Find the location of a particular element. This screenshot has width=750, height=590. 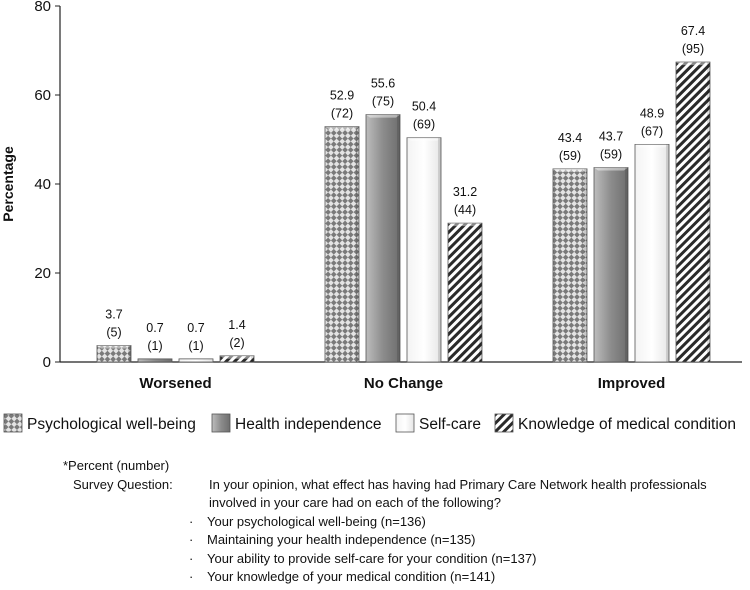

data-label-value: 43.7 is located at coordinates (611, 137).